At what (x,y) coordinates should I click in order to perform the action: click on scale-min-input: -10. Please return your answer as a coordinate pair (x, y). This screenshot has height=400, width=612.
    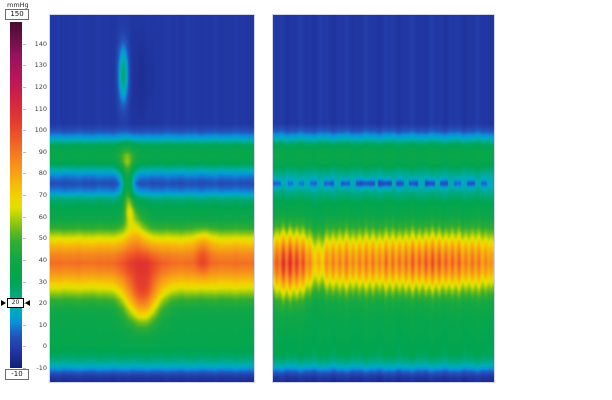
    Looking at the image, I should click on (17, 374).